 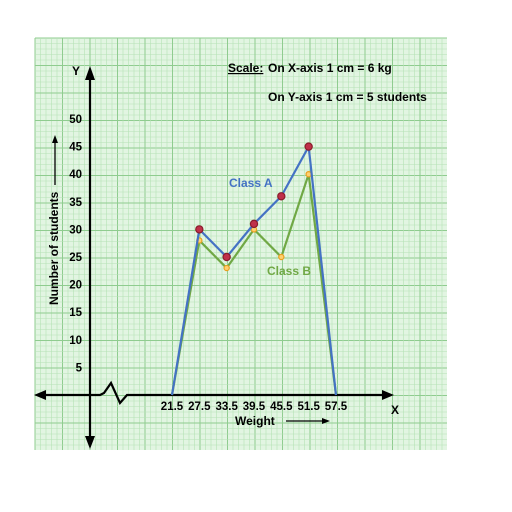 I want to click on scale-y-text: On Y-axis 1 cm = 5 students, so click(x=347, y=97).